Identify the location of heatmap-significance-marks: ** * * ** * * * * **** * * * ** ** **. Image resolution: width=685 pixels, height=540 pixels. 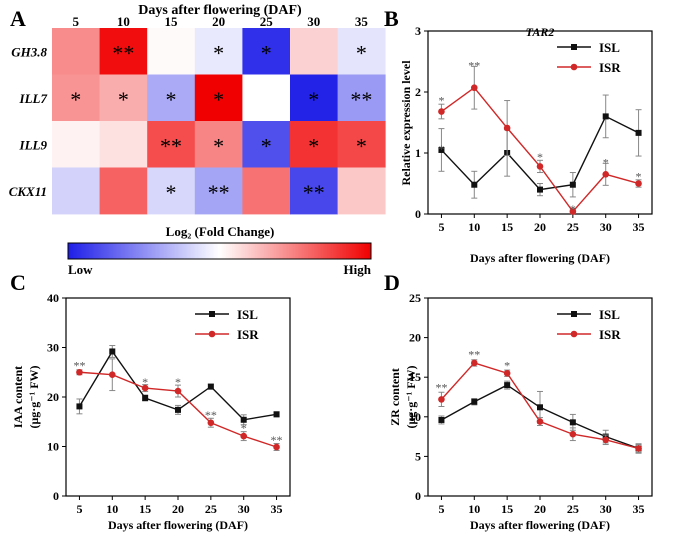
(221, 122).